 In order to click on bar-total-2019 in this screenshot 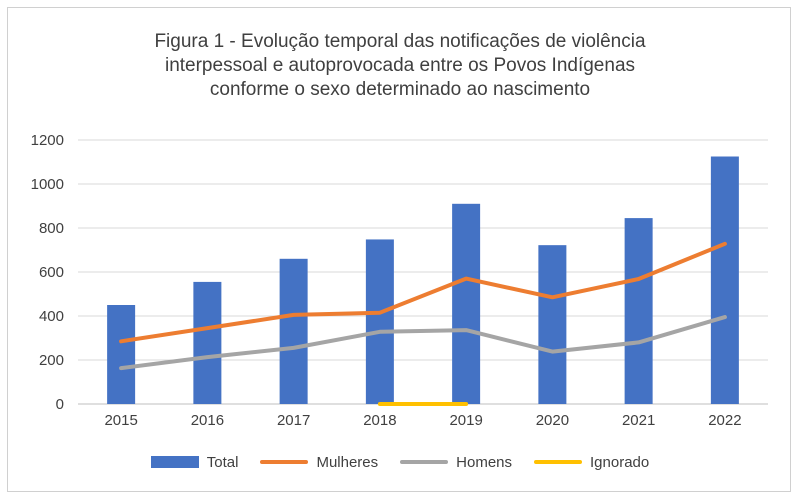, I will do `click(466, 303)`.